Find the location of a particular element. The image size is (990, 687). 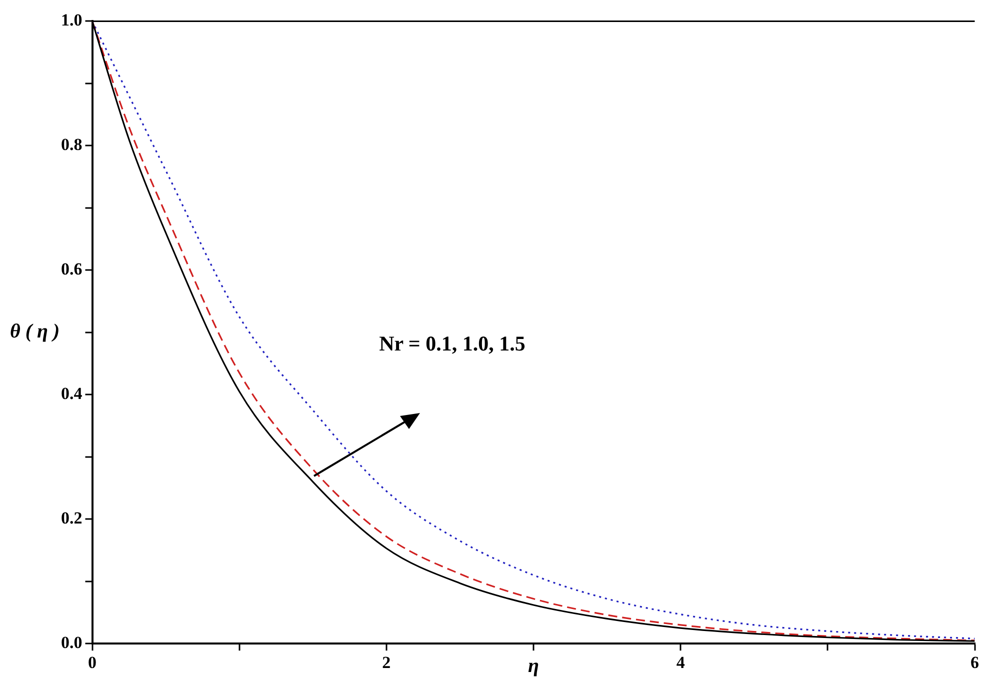

y-tick-label: 0.6 is located at coordinates (71, 269).